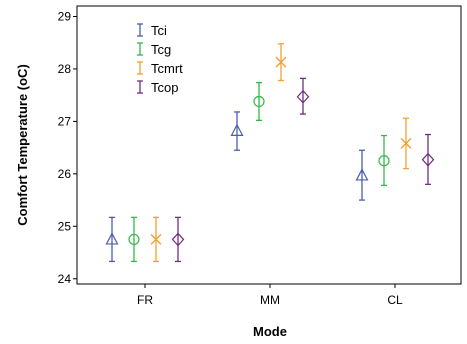 The height and width of the screenshot is (344, 467). I want to click on y-tick-label: 28, so click(65, 69).